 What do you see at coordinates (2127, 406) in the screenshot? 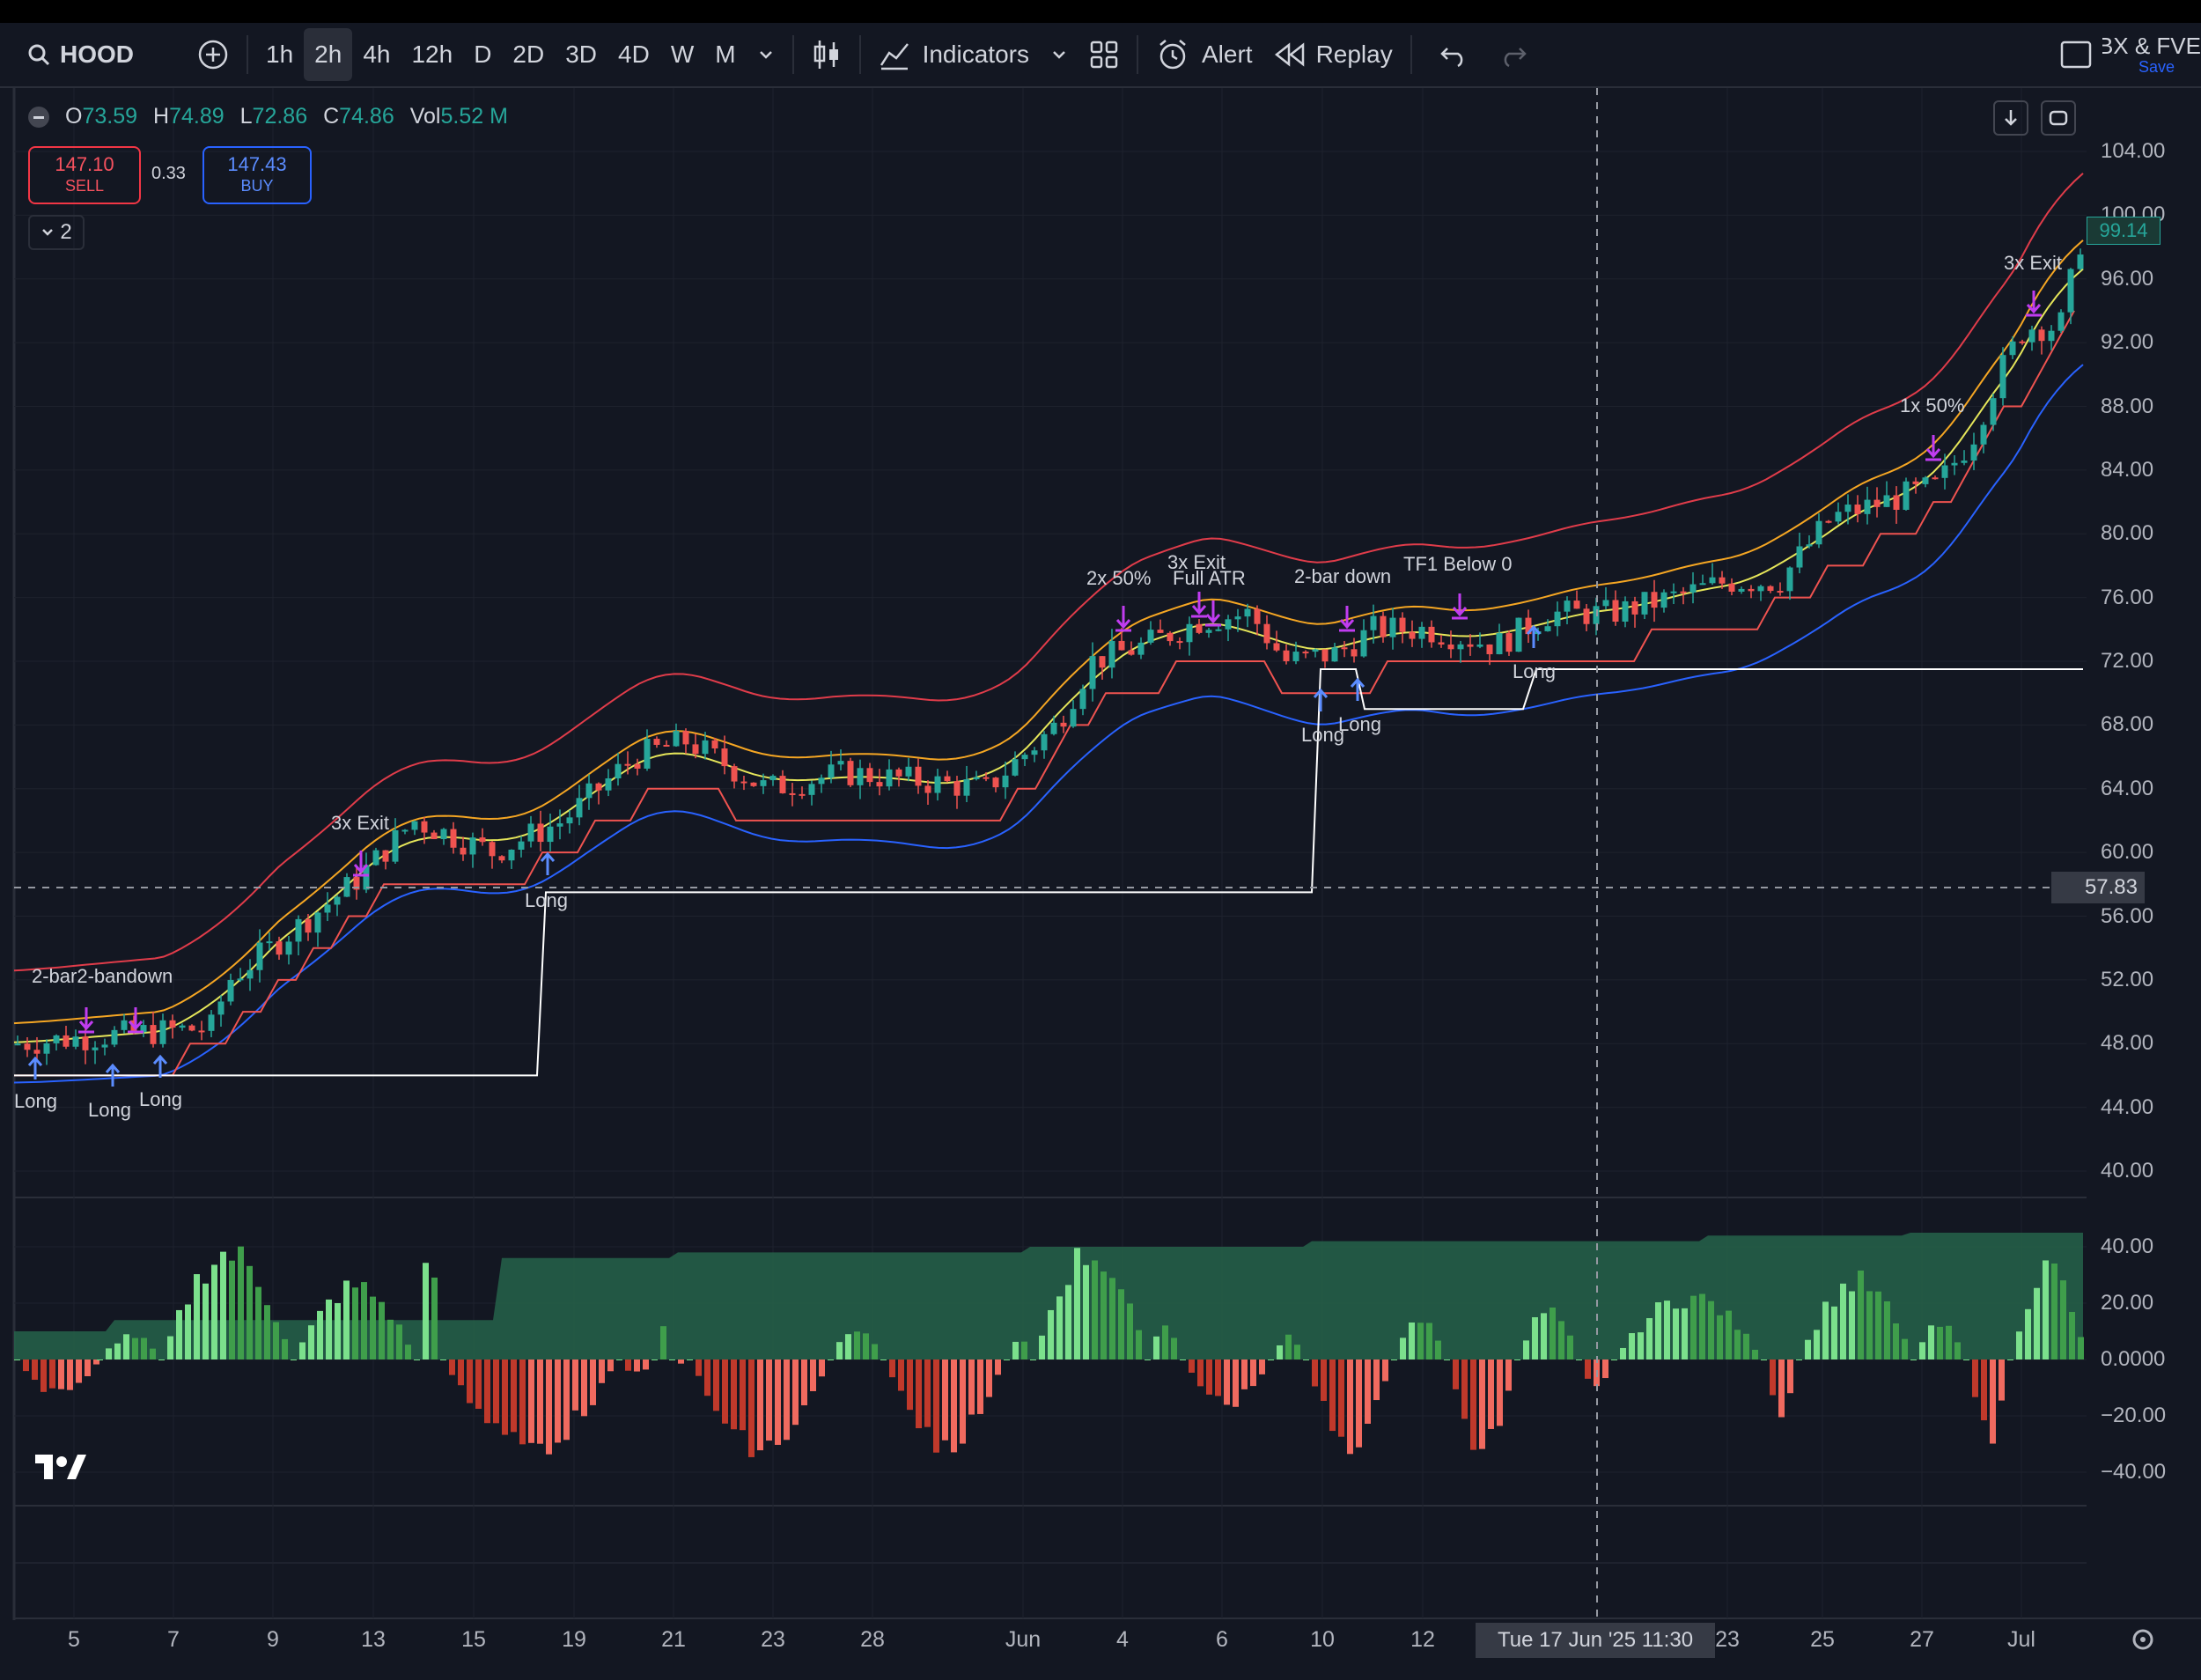
I see `price-axis-label: 88.00` at bounding box center [2127, 406].